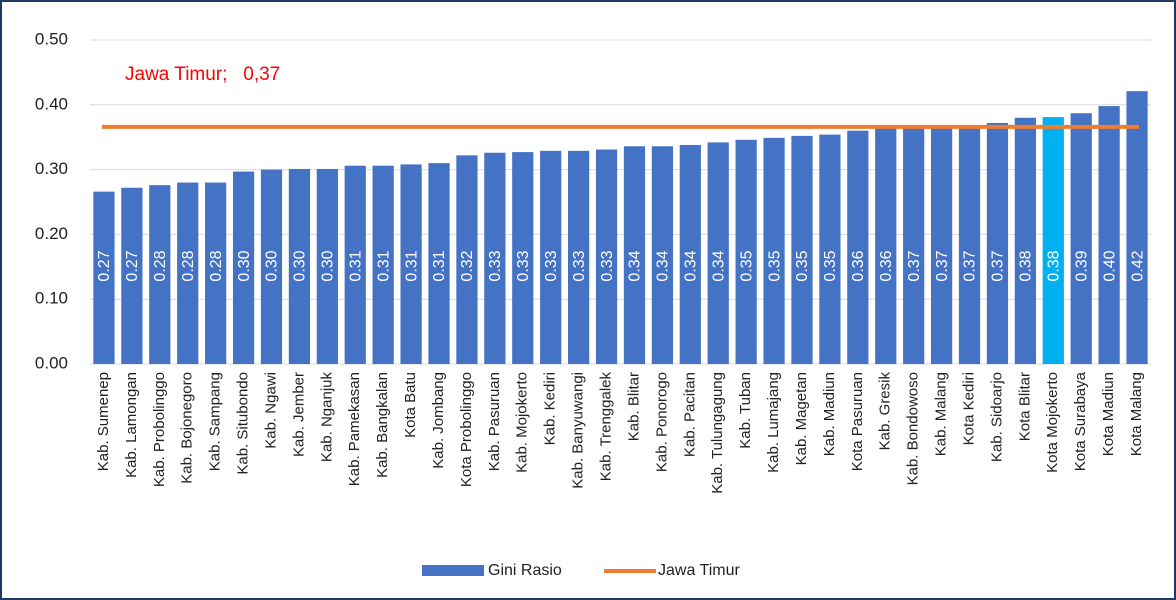 This screenshot has height=600, width=1176. What do you see at coordinates (773, 422) in the screenshot?
I see `x-tick-label: Kab. Lumajang` at bounding box center [773, 422].